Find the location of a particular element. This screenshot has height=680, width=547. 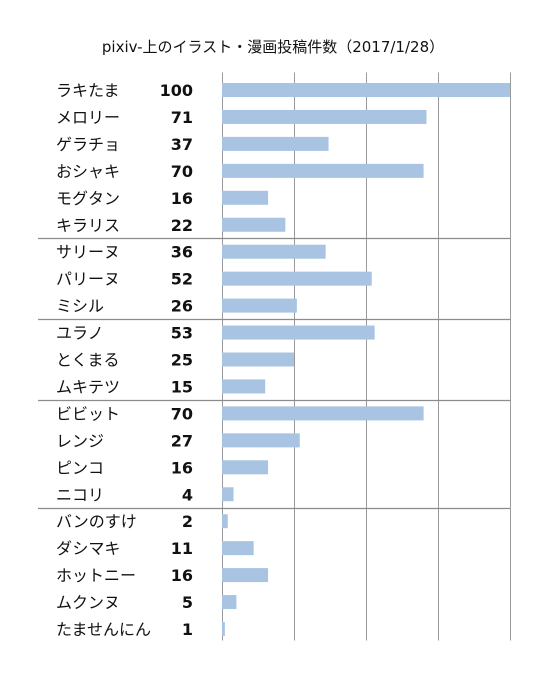

category-label: ゲラチョ is located at coordinates (88, 144).